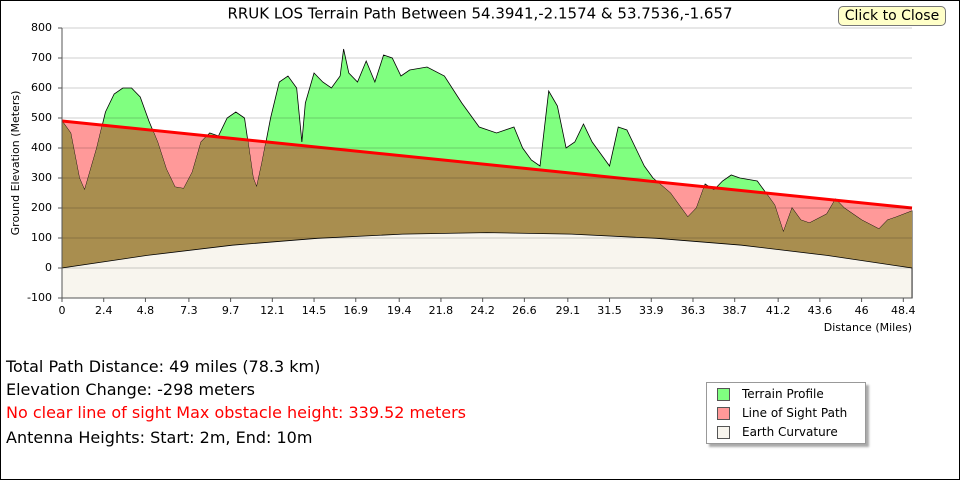  I want to click on x-tick-label: 36.3, so click(693, 310).